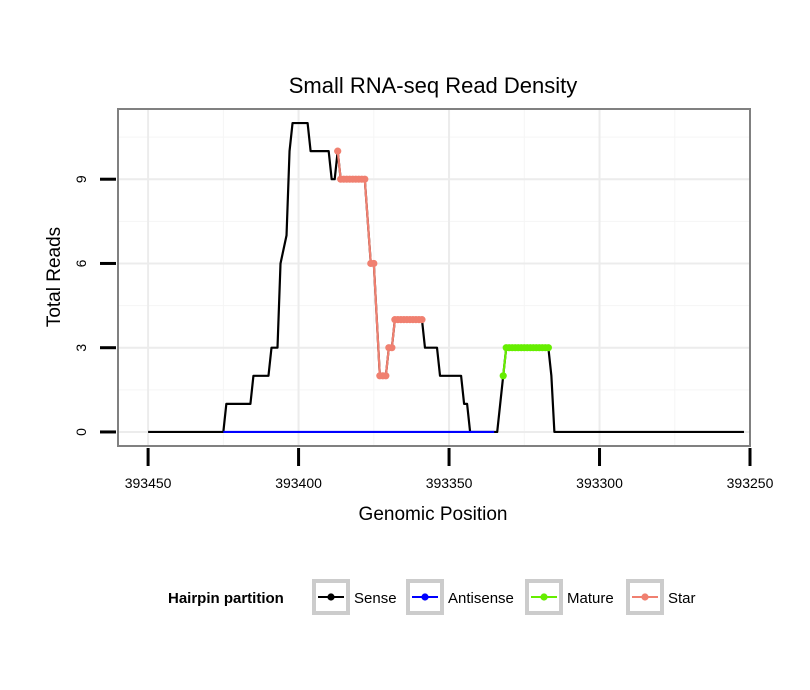 The height and width of the screenshot is (690, 810). Describe the element at coordinates (81, 348) in the screenshot. I see `y-tick-label: 3` at that location.